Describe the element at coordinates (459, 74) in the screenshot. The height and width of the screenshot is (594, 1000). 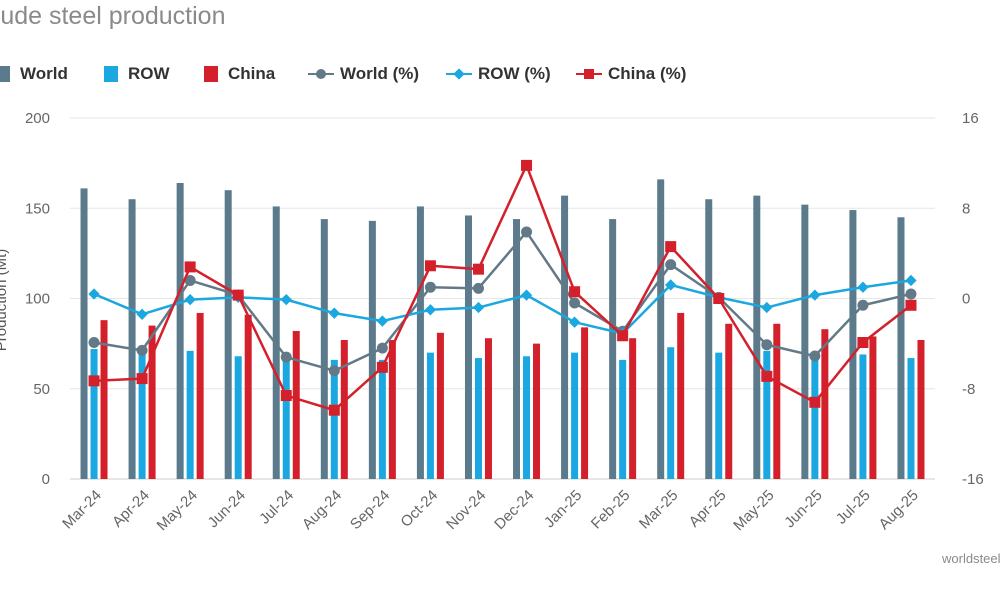
I see `row-pct-line-diamond-icon` at that location.